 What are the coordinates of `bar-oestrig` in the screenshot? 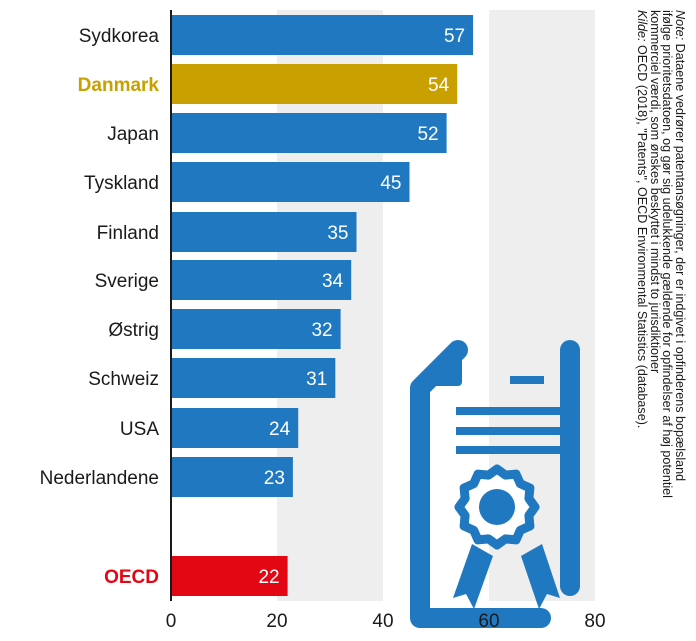 It's located at (256, 329).